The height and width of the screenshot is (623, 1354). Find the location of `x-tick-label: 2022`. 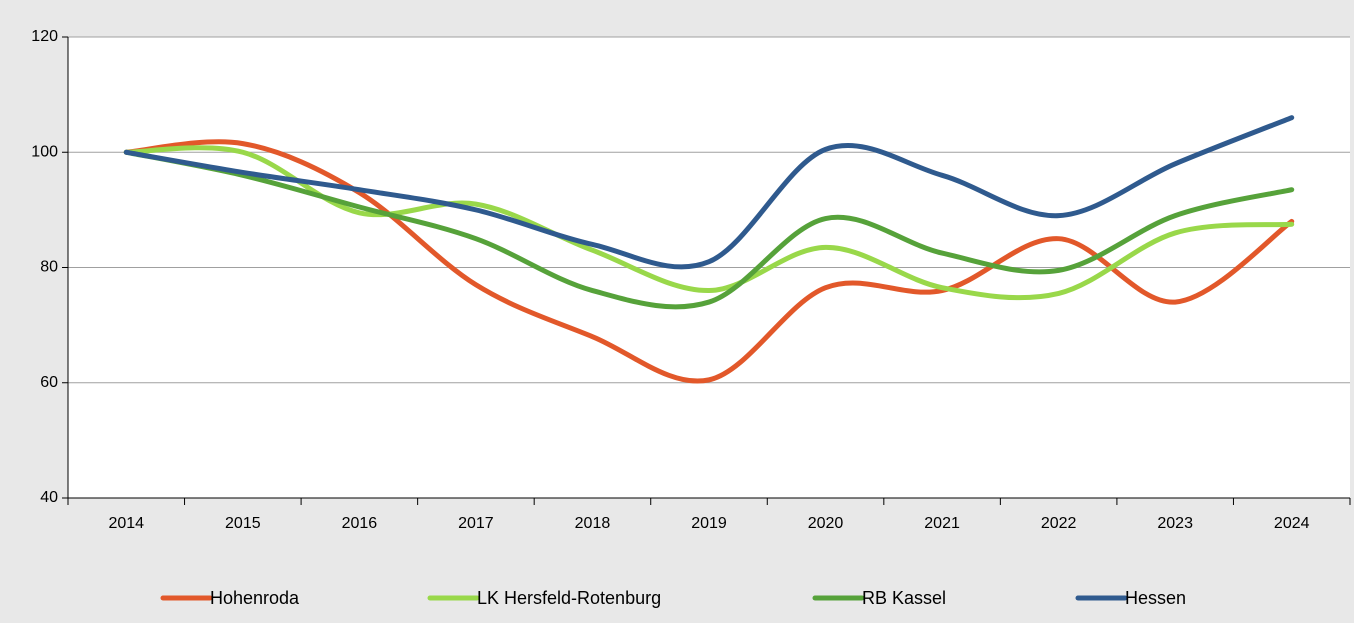

x-tick-label: 2022 is located at coordinates (1059, 523).